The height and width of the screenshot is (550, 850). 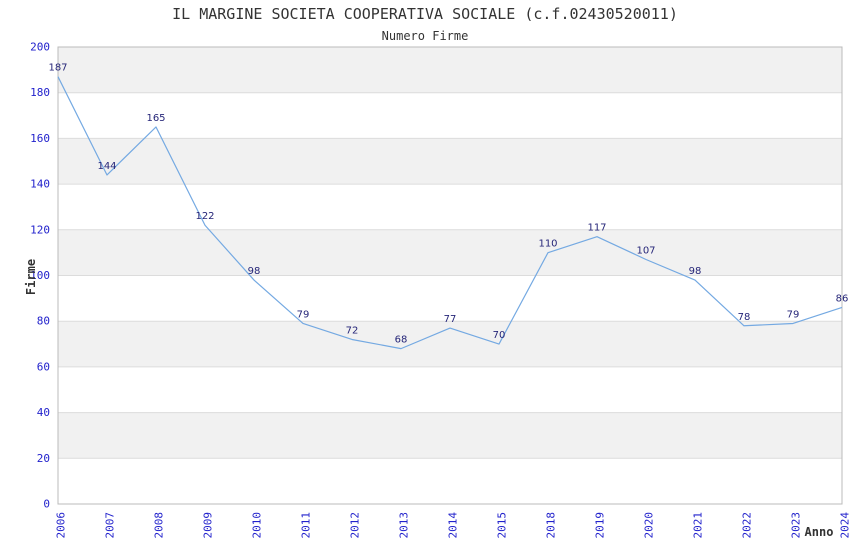 I want to click on x-tick-label: 2021, so click(x=698, y=525).